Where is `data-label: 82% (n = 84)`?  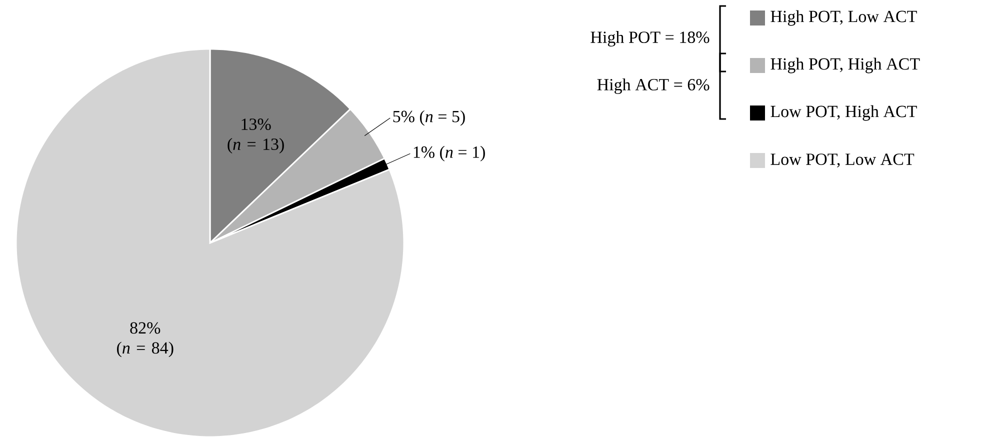
data-label: 82% (n = 84) is located at coordinates (145, 340).